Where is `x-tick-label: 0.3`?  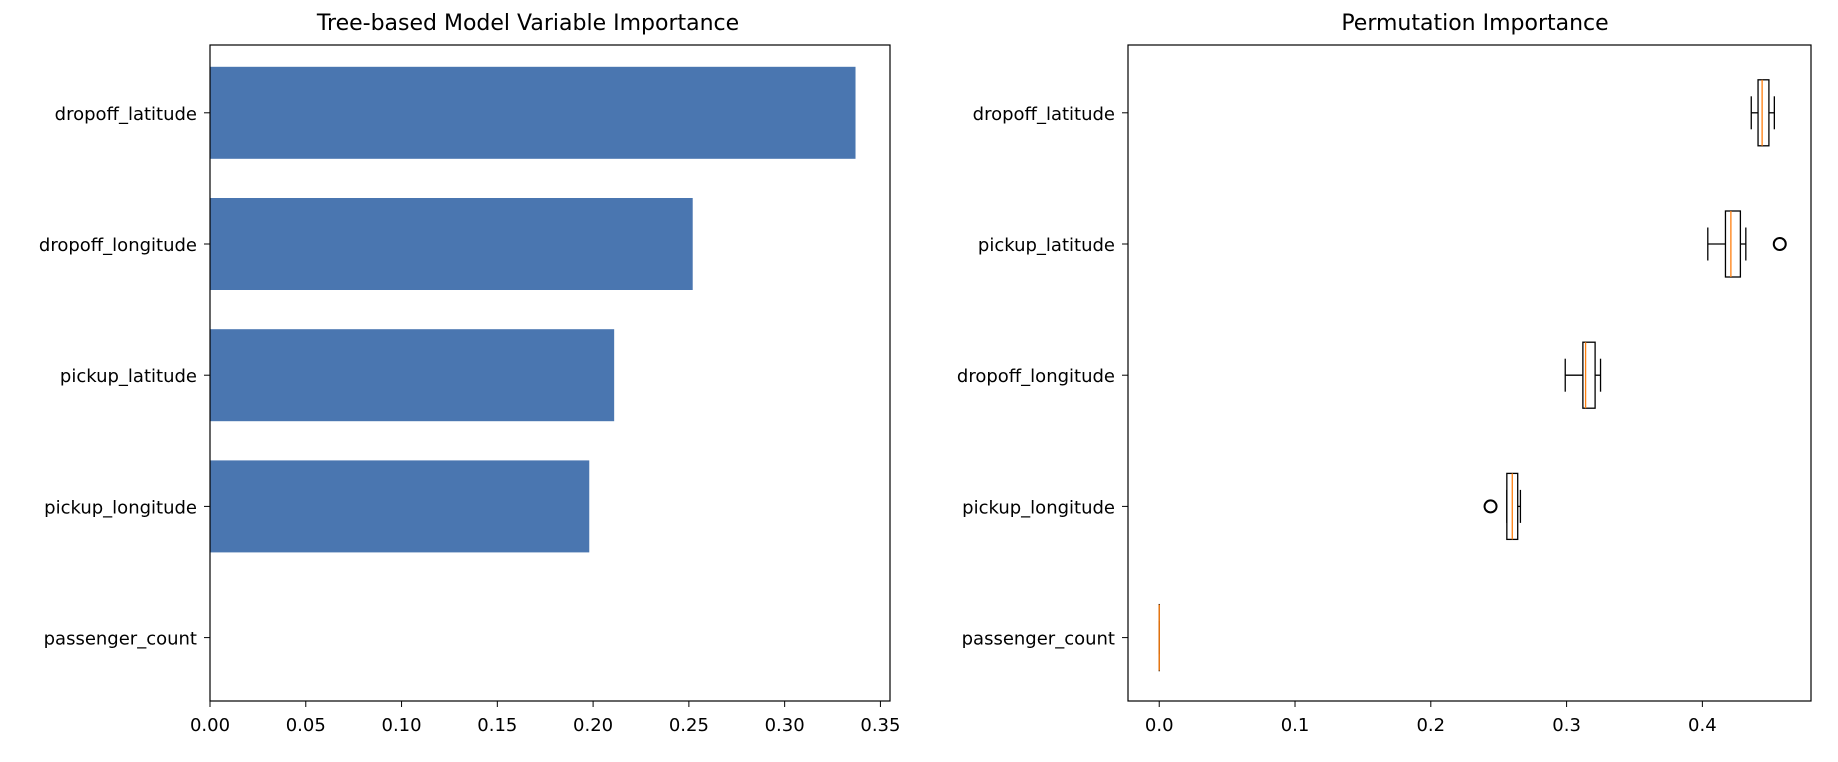 x-tick-label: 0.3 is located at coordinates (1566, 725).